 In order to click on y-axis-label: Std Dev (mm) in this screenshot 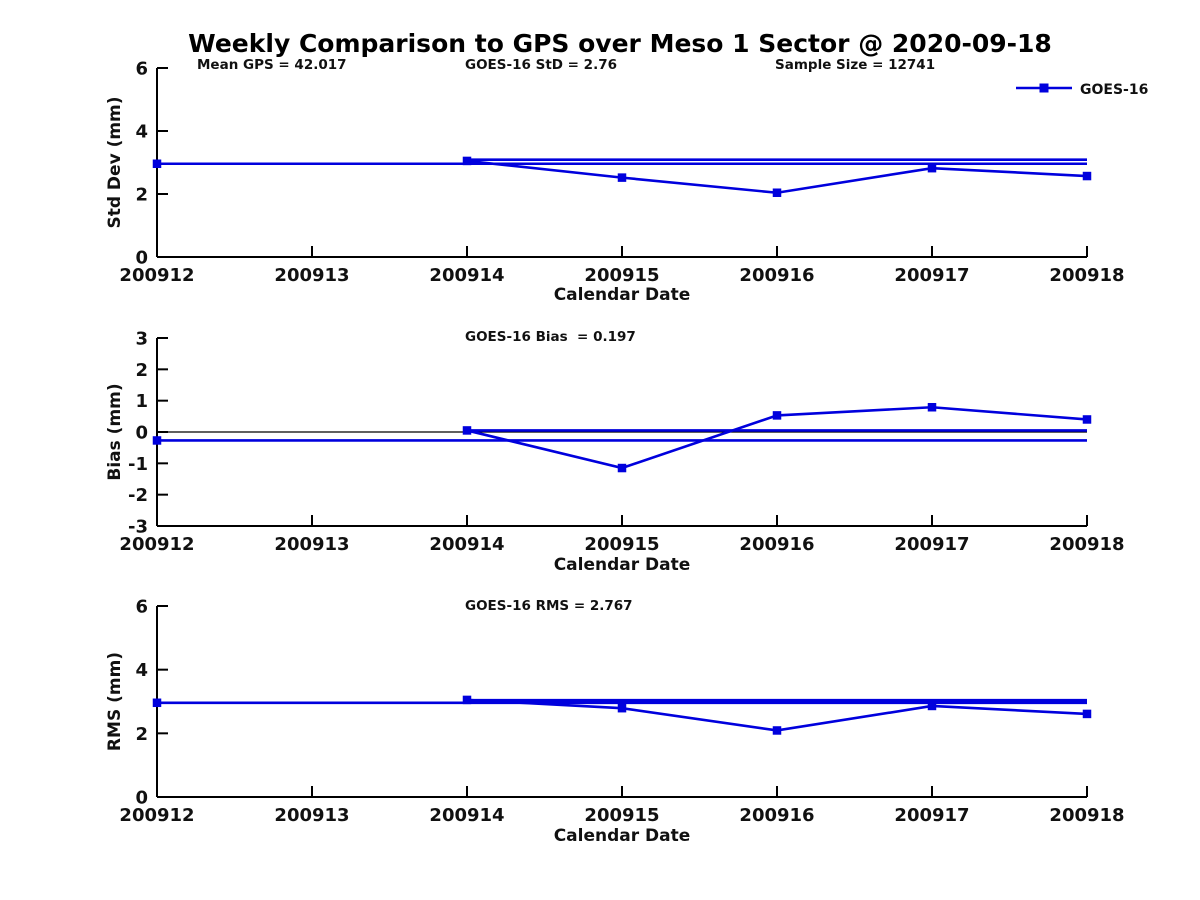, I will do `click(115, 162)`.